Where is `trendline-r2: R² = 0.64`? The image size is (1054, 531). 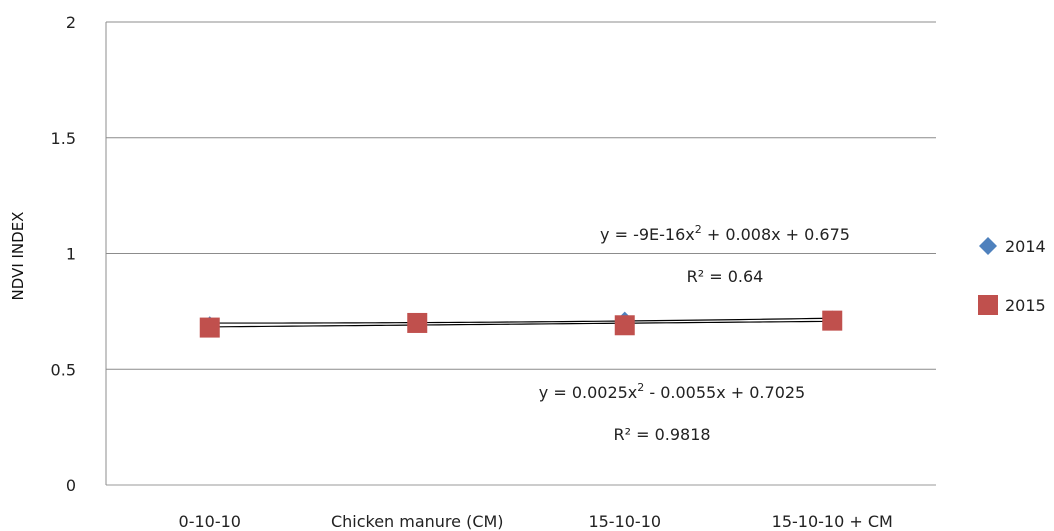 trendline-r2: R² = 0.64 is located at coordinates (725, 276).